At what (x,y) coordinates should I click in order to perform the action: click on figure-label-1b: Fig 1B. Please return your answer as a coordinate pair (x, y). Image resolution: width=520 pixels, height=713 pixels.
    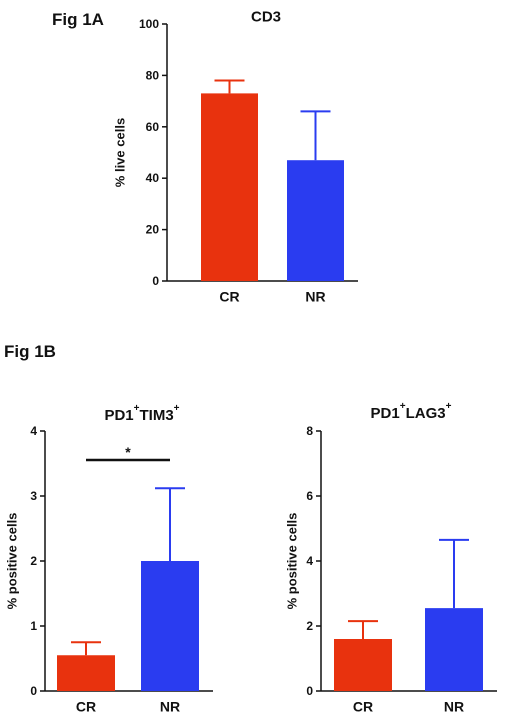
    Looking at the image, I should click on (30, 351).